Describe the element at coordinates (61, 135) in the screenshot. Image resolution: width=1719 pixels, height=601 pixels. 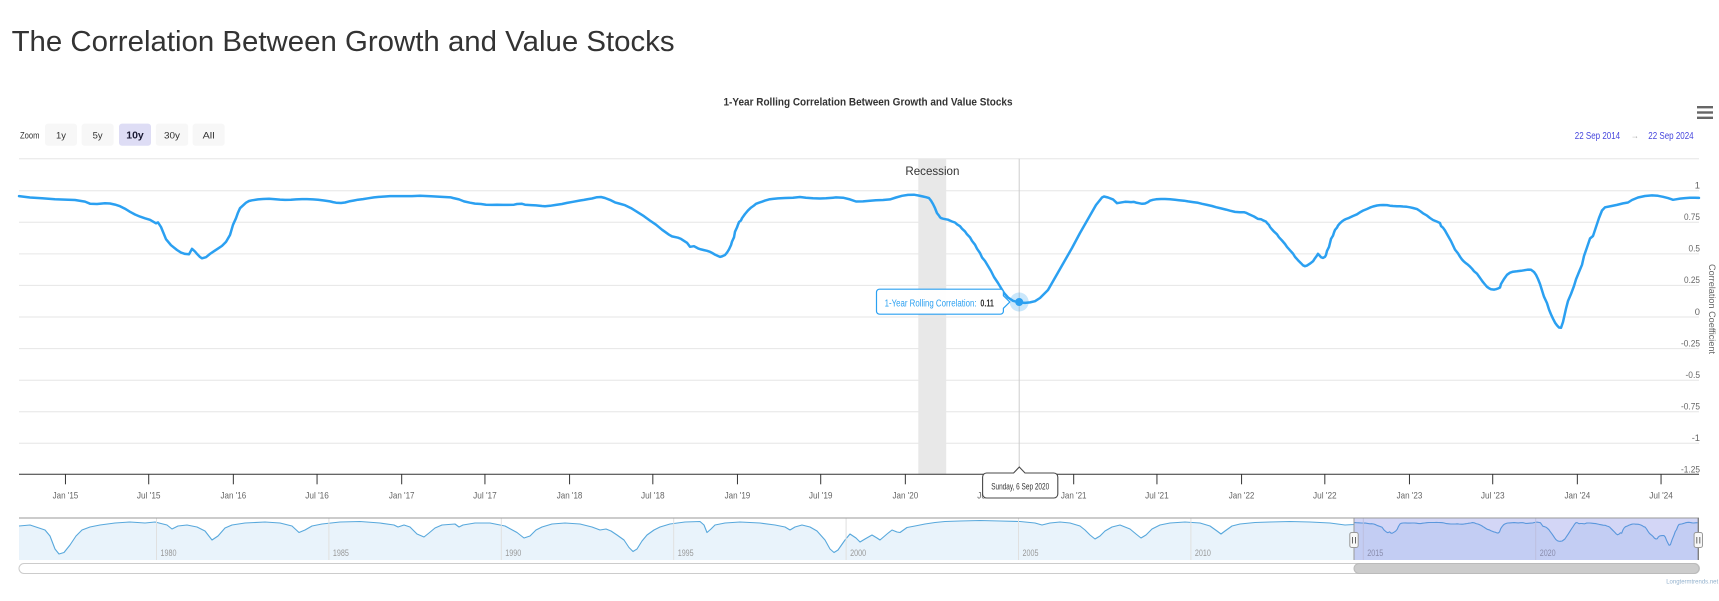
I see `svg-text: 1y` at that location.